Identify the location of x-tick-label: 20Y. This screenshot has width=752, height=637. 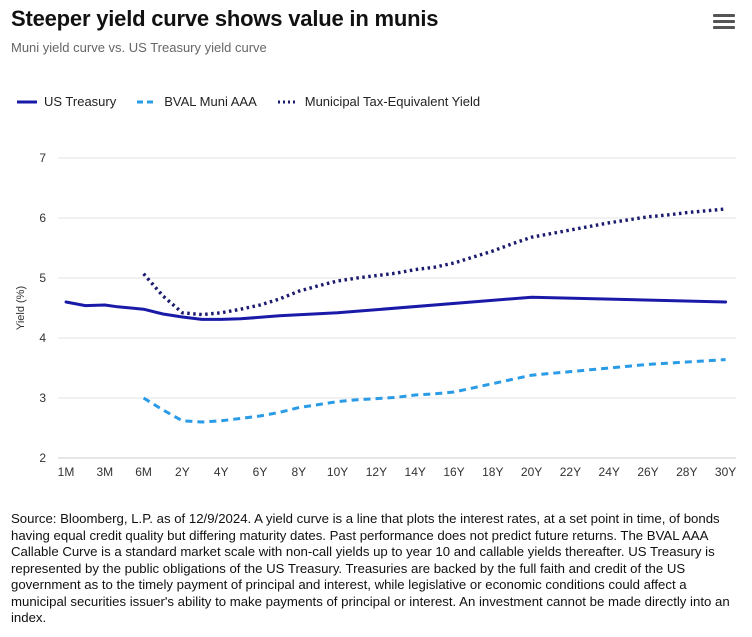
(531, 472).